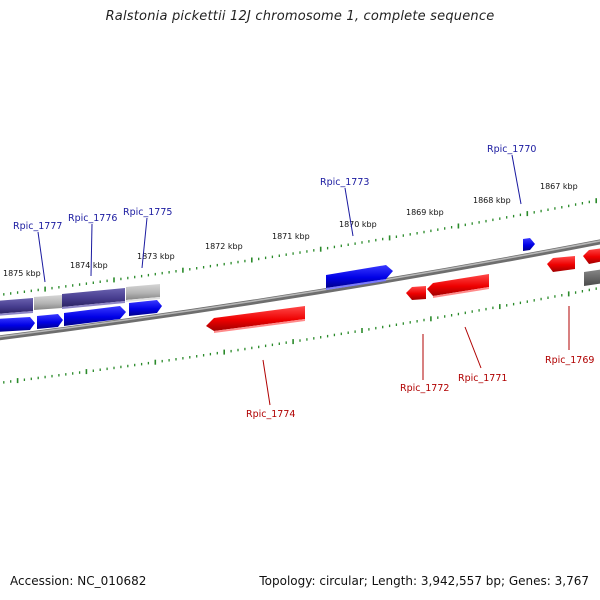  I want to click on label-rpic-1777: Rpic_1777, so click(37, 226).